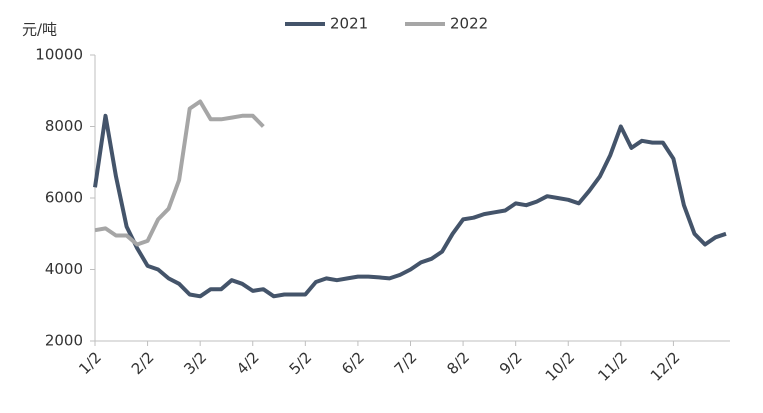  I want to click on y-tick-label: 10000, so click(59, 55).